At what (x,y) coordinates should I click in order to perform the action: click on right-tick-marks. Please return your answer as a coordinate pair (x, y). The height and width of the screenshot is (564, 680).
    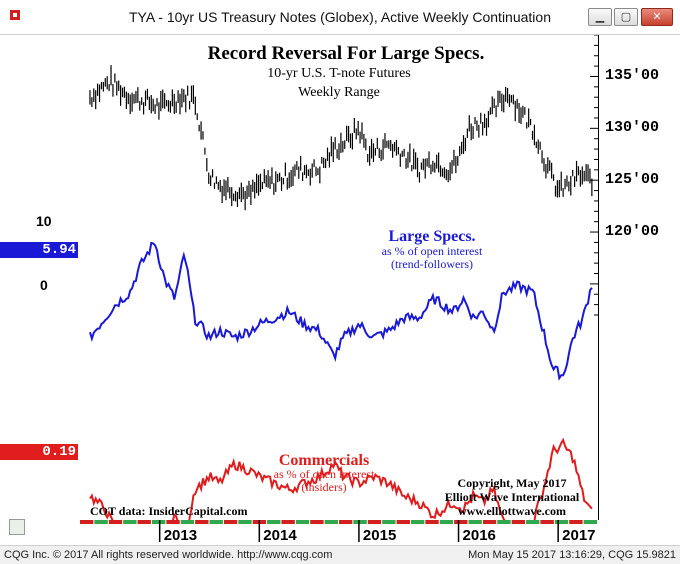
    Looking at the image, I should click on (594, 175).